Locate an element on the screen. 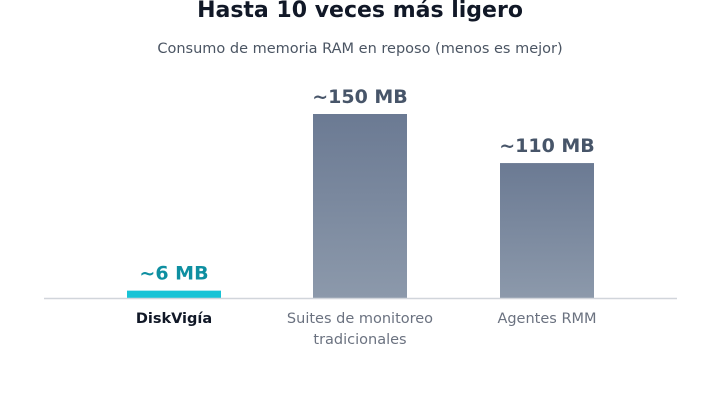 This screenshot has height=420, width=720. category-label-1: DiskVigía is located at coordinates (174, 319).